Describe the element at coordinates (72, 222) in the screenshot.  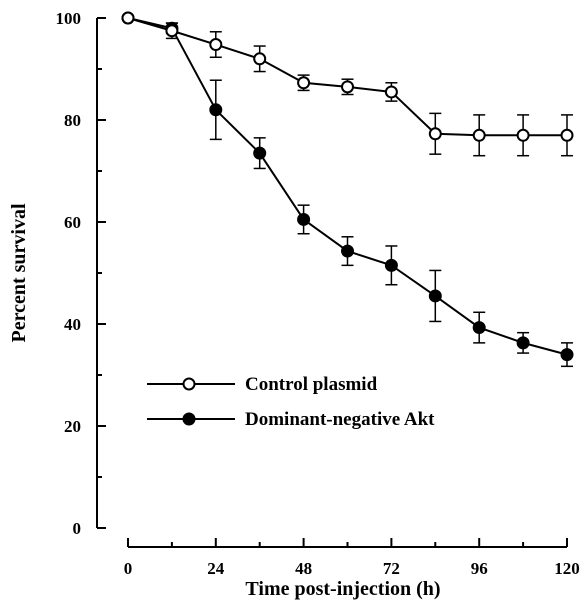
I see `y-tick-label: 60` at that location.